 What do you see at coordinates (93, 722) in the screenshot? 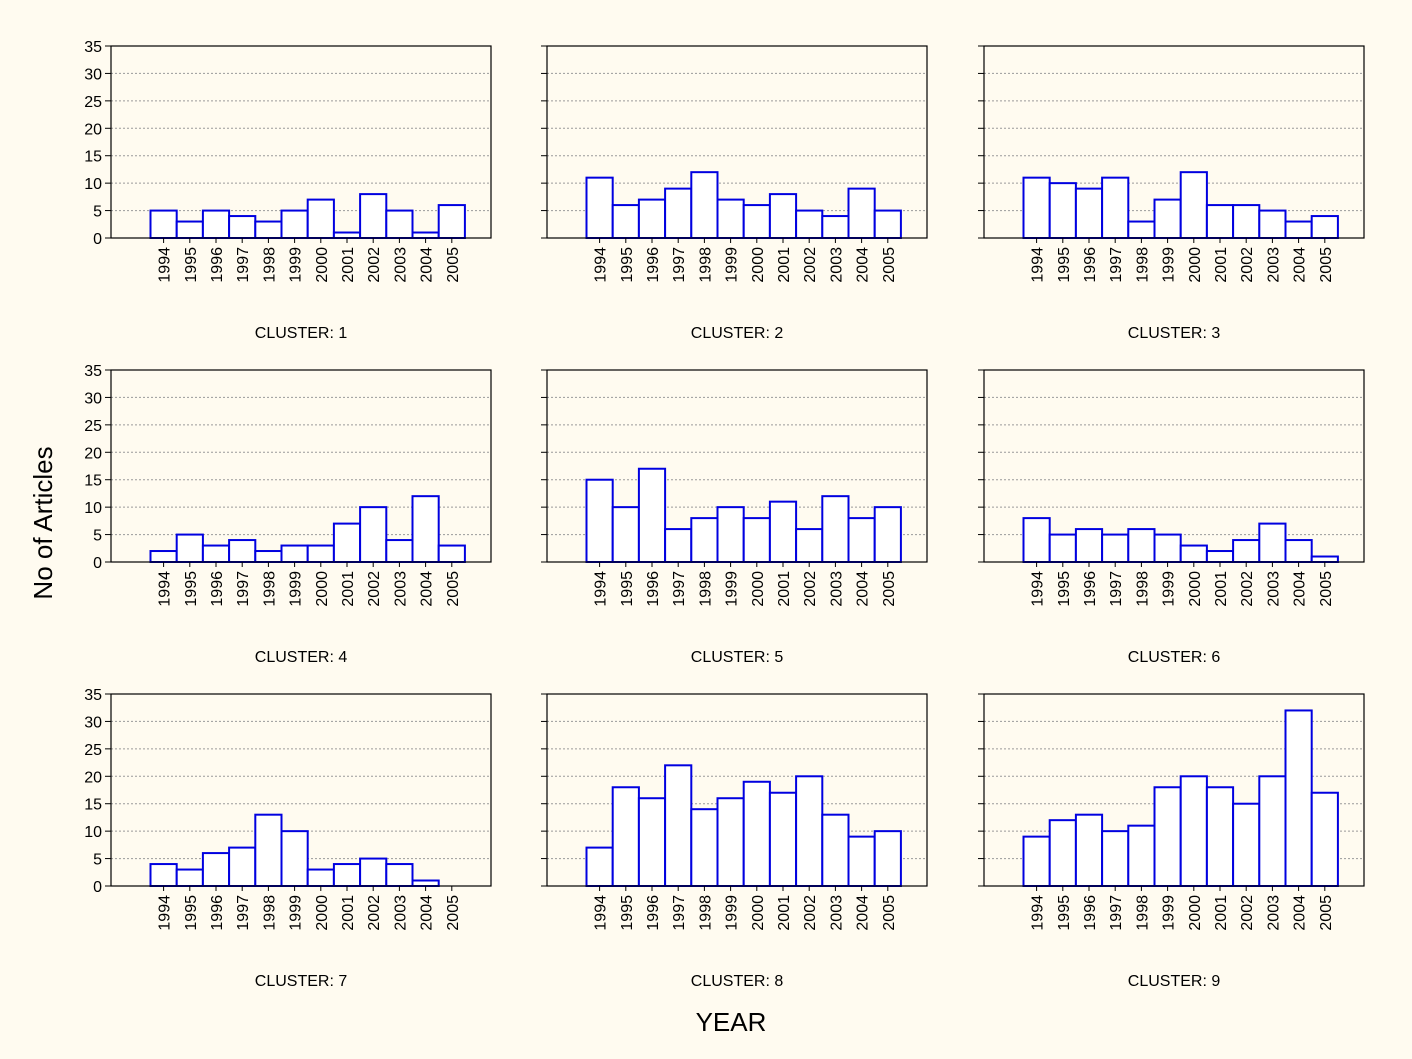
I see `y-tick-label: 30` at bounding box center [93, 722].